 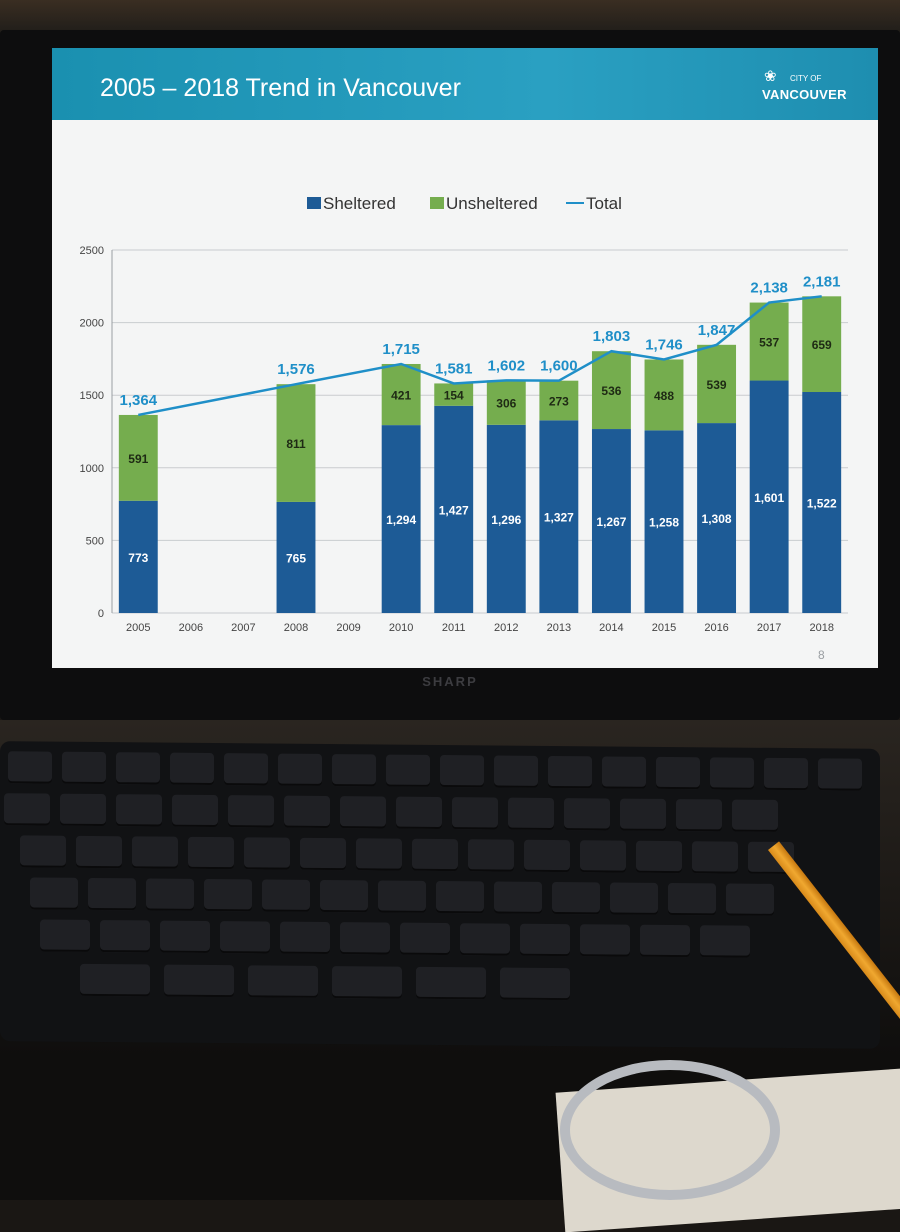 What do you see at coordinates (401, 520) in the screenshot?
I see `data-label-sheltered: 1,294` at bounding box center [401, 520].